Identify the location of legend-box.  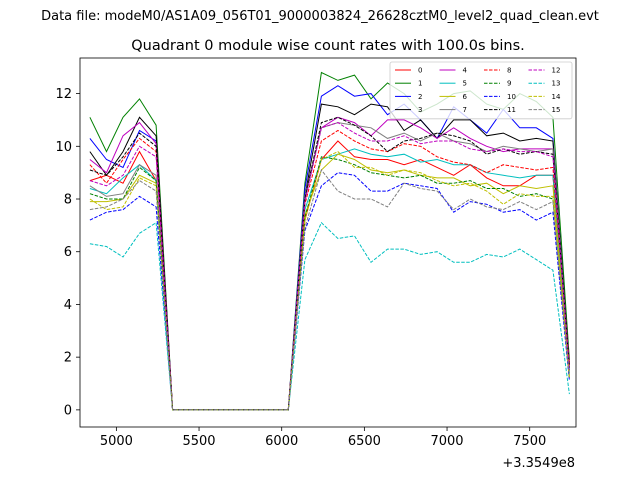
(481, 90).